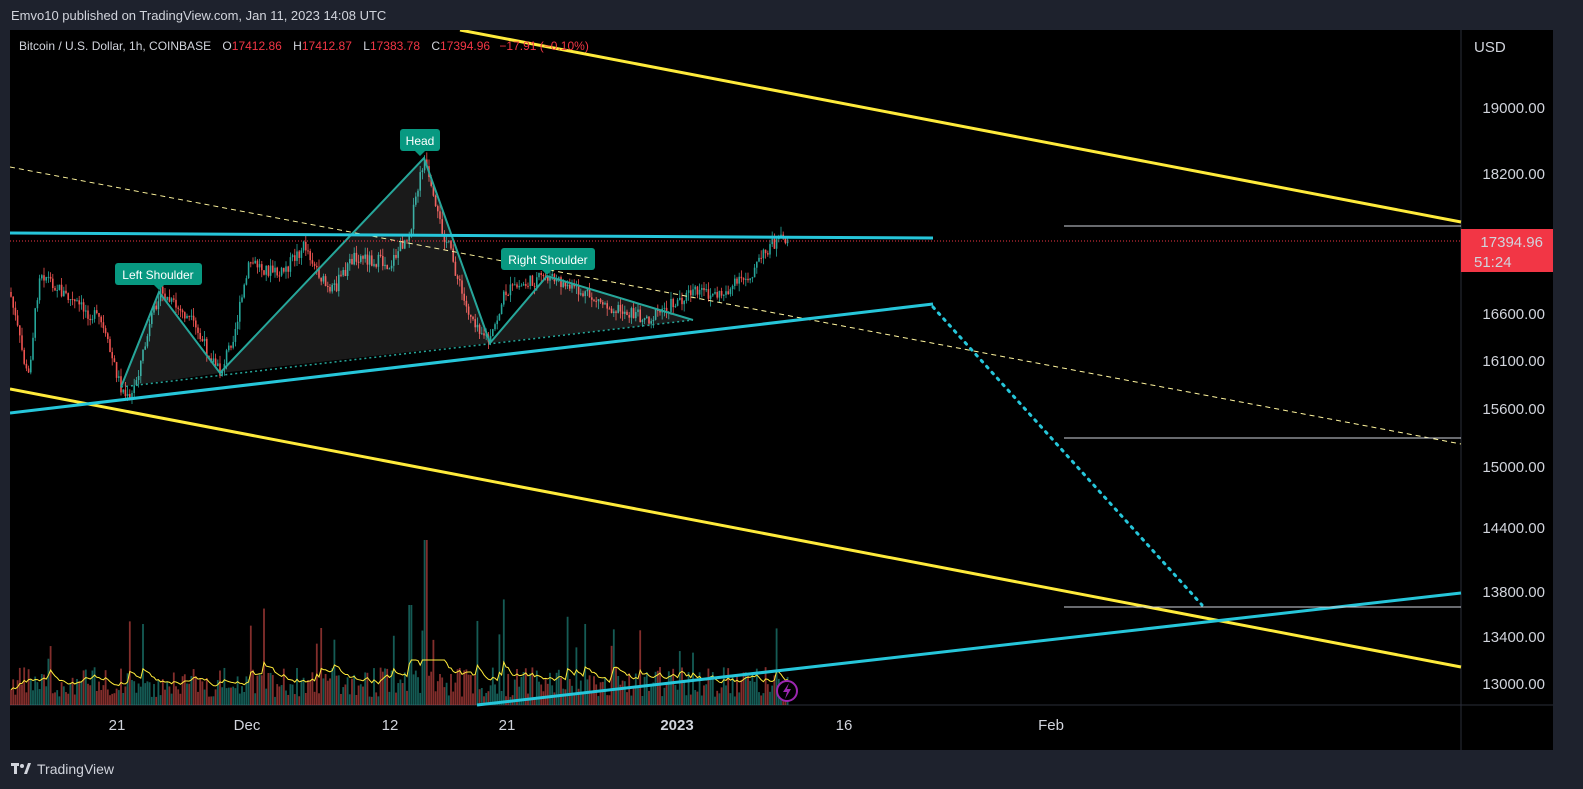  I want to click on svg-text: Head, so click(420, 141).